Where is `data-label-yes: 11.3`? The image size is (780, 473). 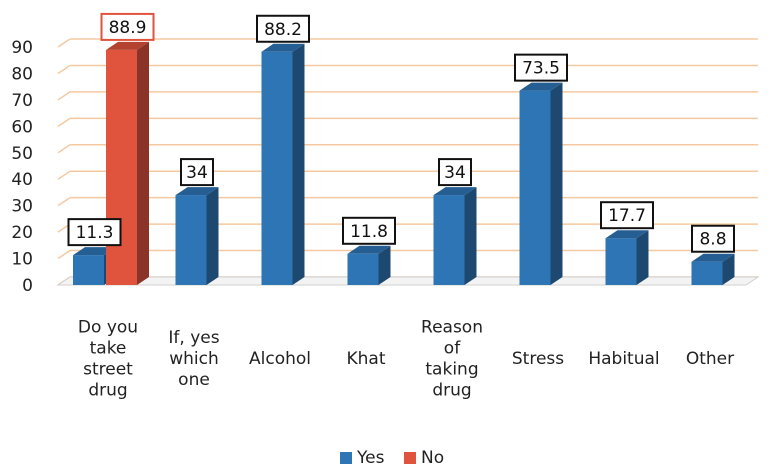
data-label-yes: 11.3 is located at coordinates (94, 232).